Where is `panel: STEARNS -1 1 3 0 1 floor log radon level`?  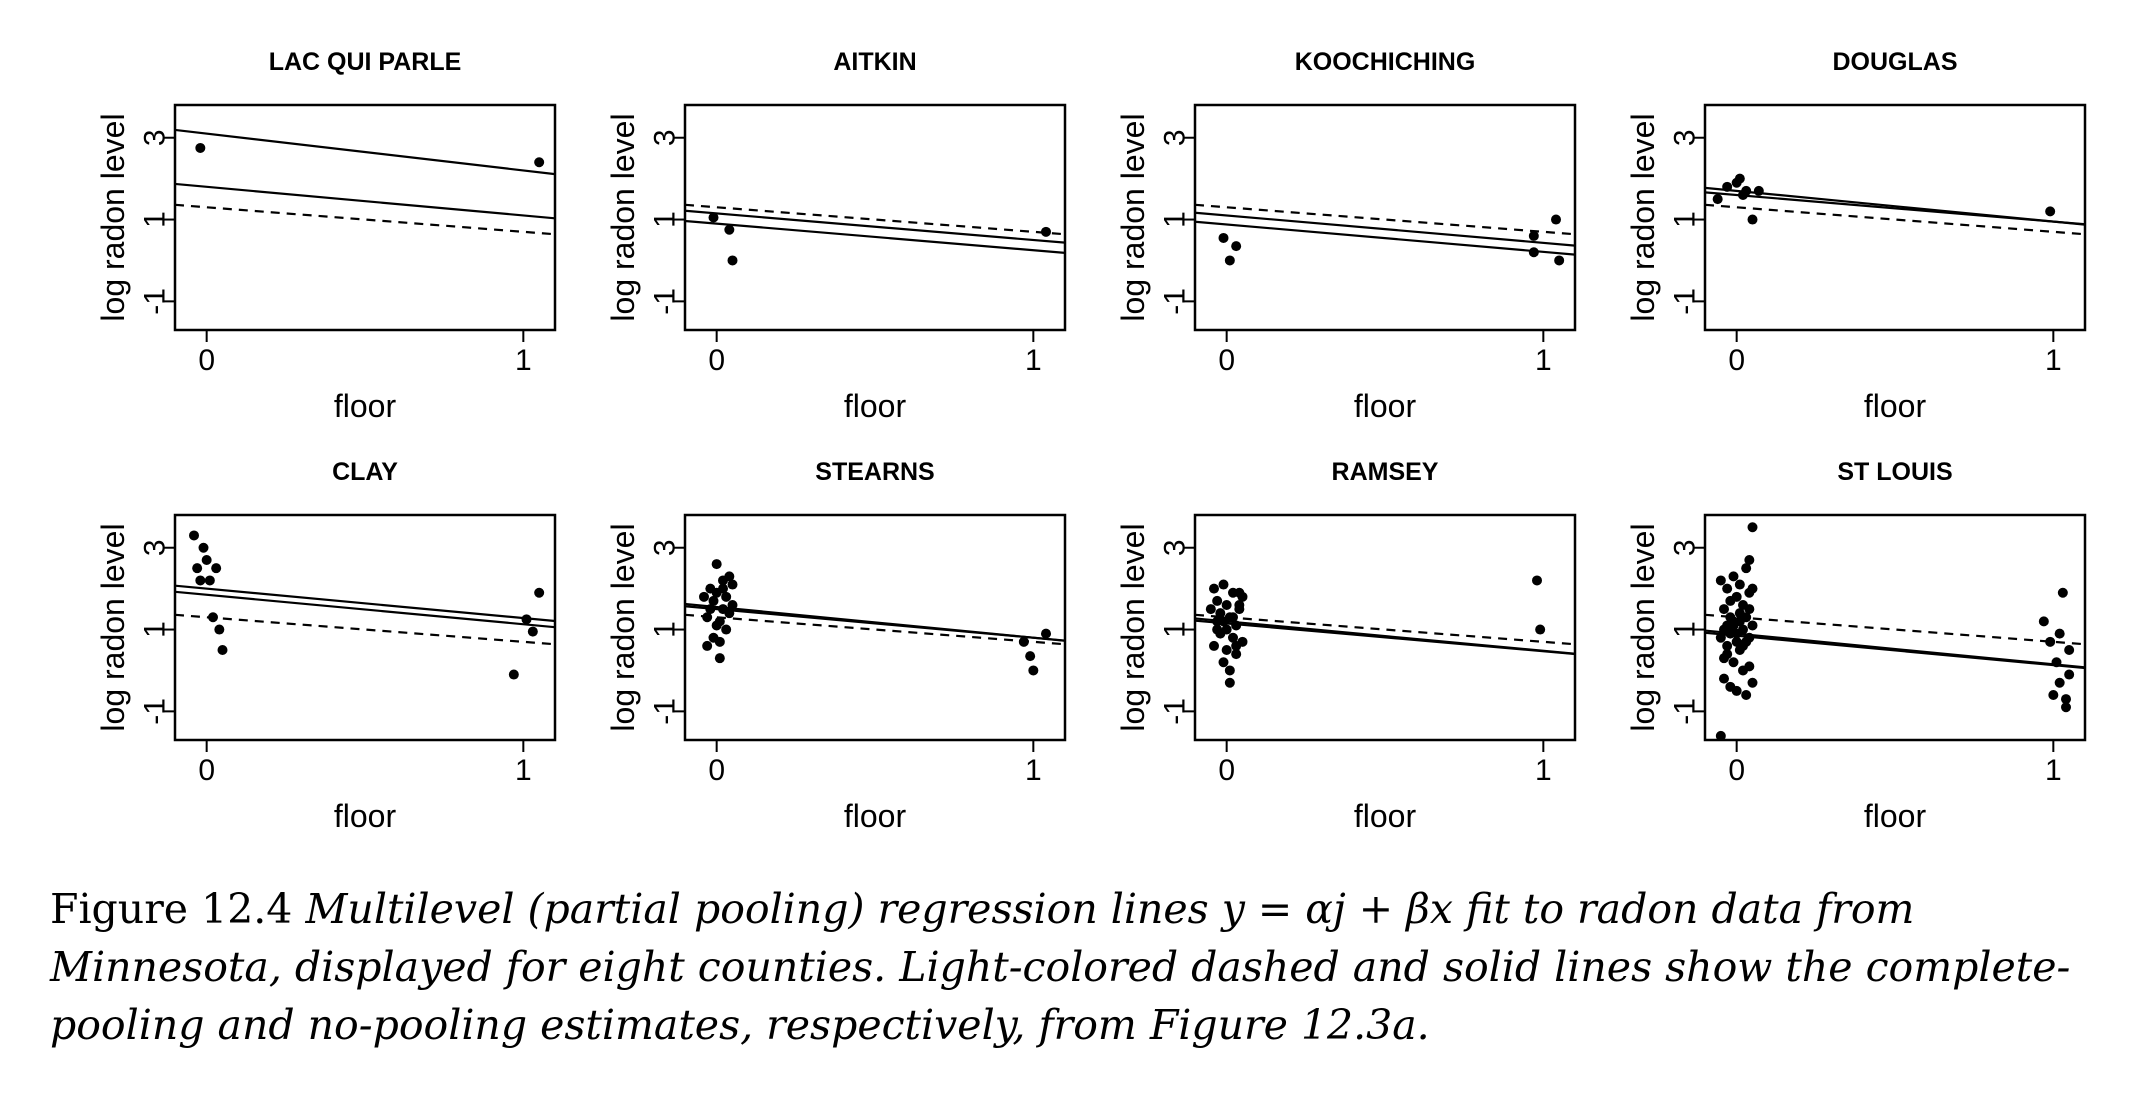 panel: STEARNS -1 1 3 0 1 floor log radon level is located at coordinates (836, 646).